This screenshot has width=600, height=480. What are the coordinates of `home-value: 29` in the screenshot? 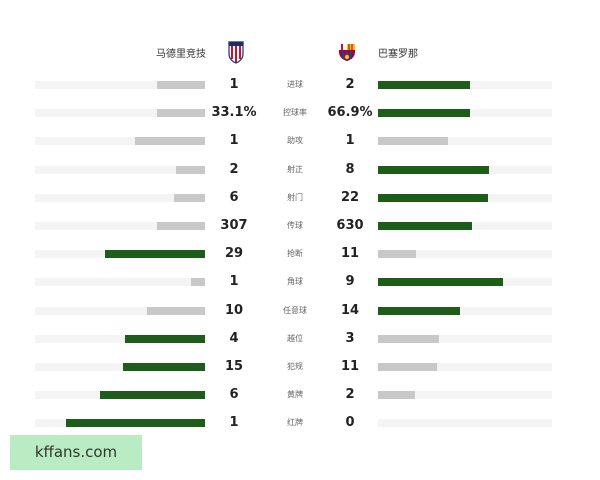 It's located at (234, 254).